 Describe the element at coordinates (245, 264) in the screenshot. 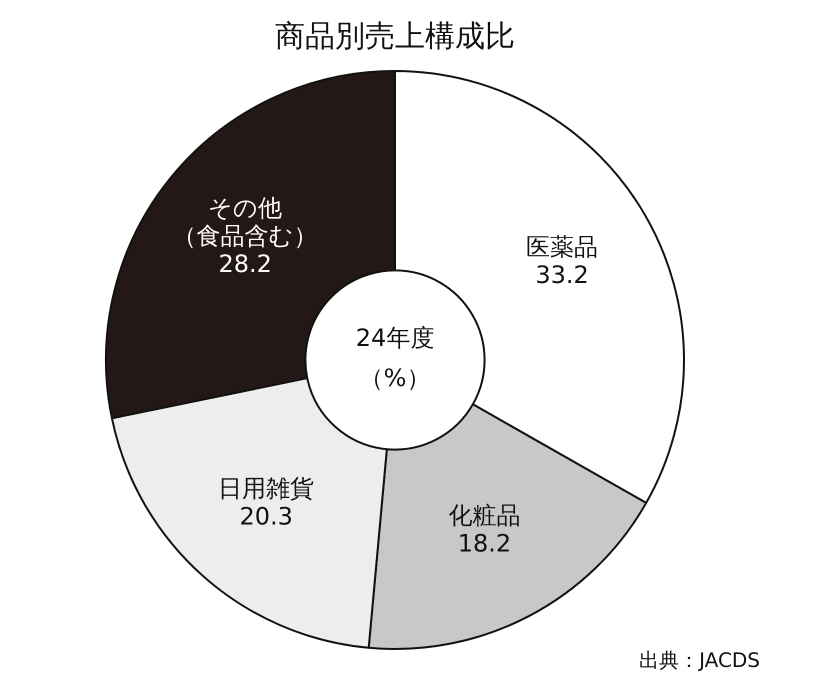

I see `data-label: 28.2` at that location.